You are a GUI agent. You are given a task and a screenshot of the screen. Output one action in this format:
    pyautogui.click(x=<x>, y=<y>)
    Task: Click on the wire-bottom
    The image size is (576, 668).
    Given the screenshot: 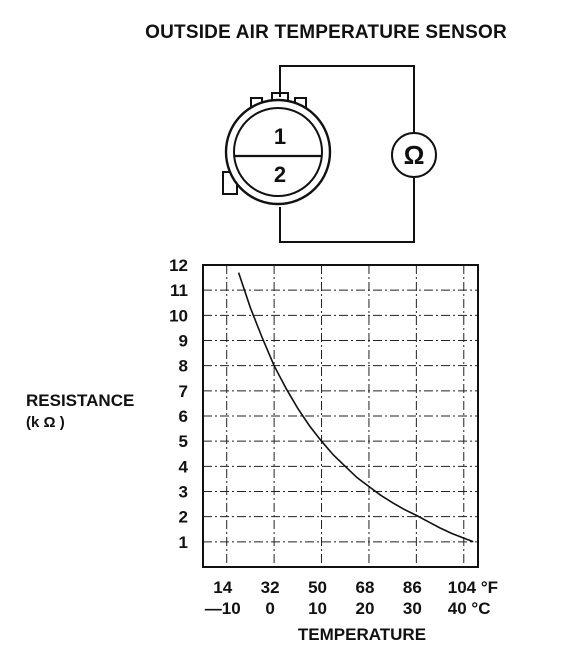 What is the action you would take?
    pyautogui.click(x=347, y=210)
    